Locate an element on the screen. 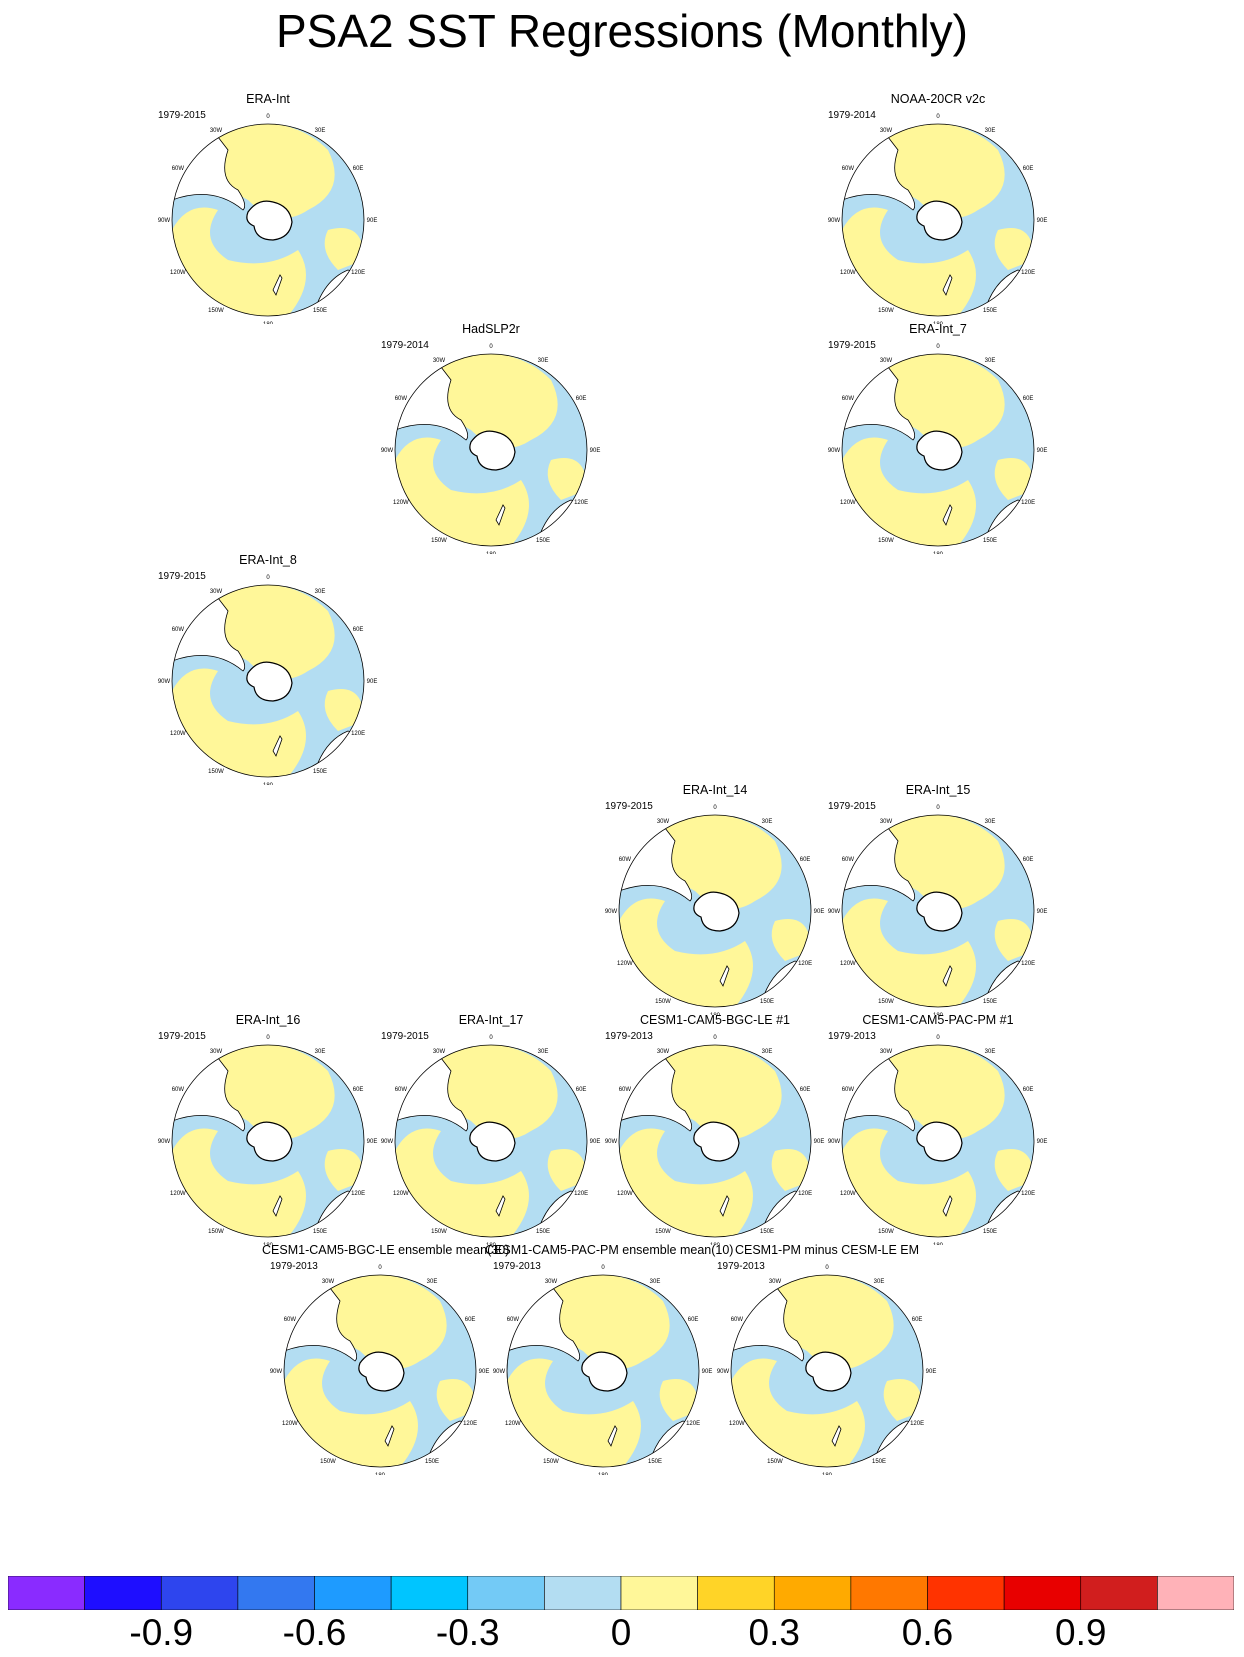  colorbar-tick-label: -0.9 is located at coordinates (161, 1632).